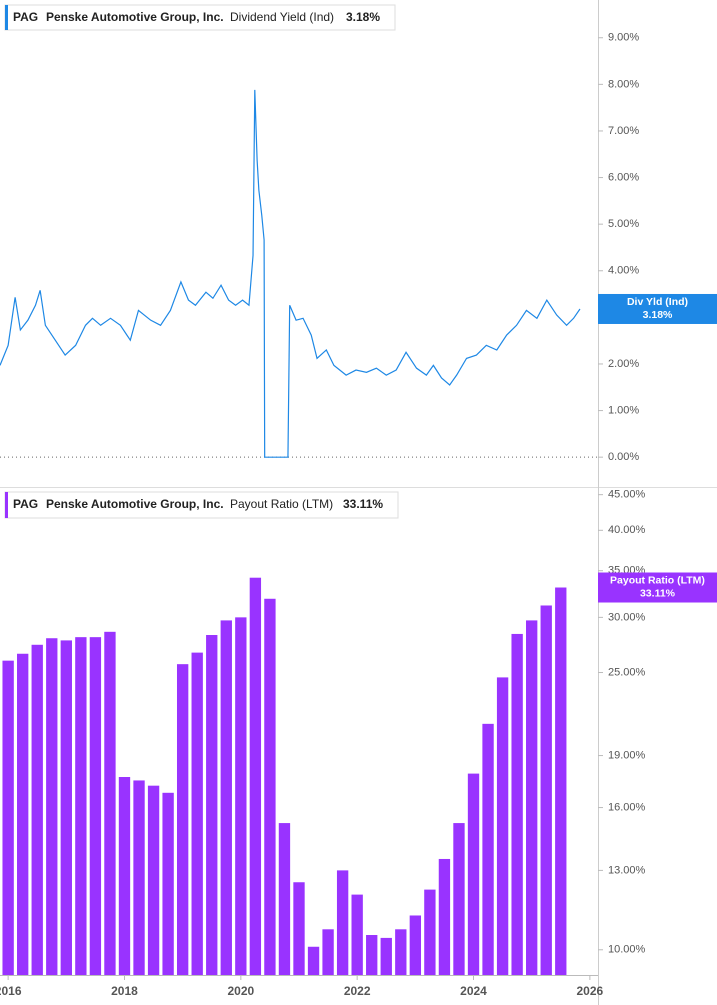 Image resolution: width=717 pixels, height=1005 pixels. Describe the element at coordinates (623, 38) in the screenshot. I see `y-tick-label: 9.00%` at that location.